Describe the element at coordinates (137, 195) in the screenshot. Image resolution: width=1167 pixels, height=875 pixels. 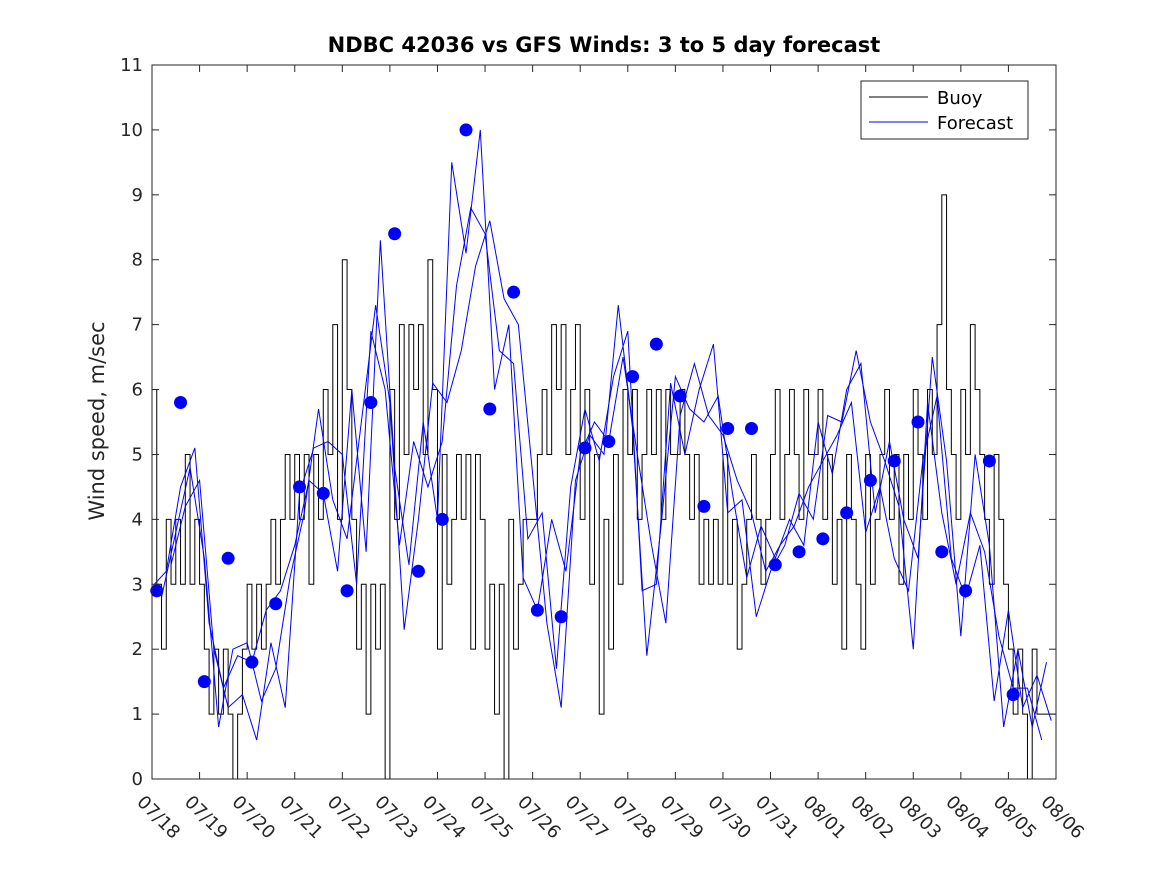
I see `y-tick-label: 9` at that location.